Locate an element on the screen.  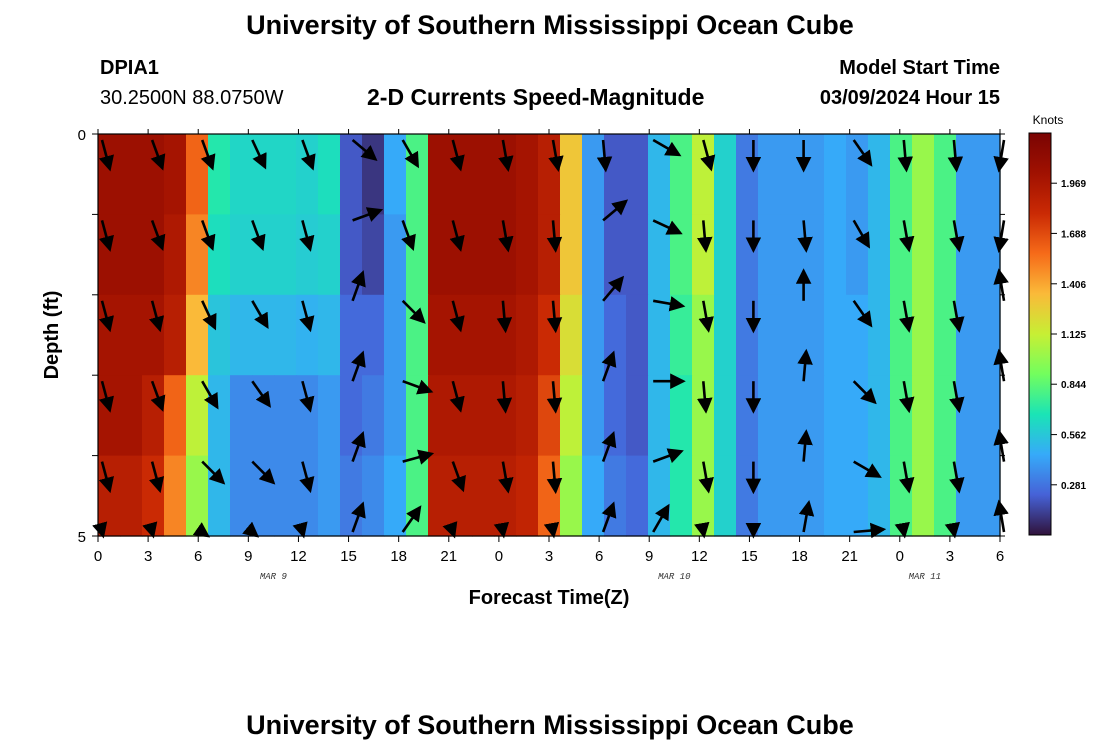
date-label: MAR 9 is located at coordinates (274, 577).